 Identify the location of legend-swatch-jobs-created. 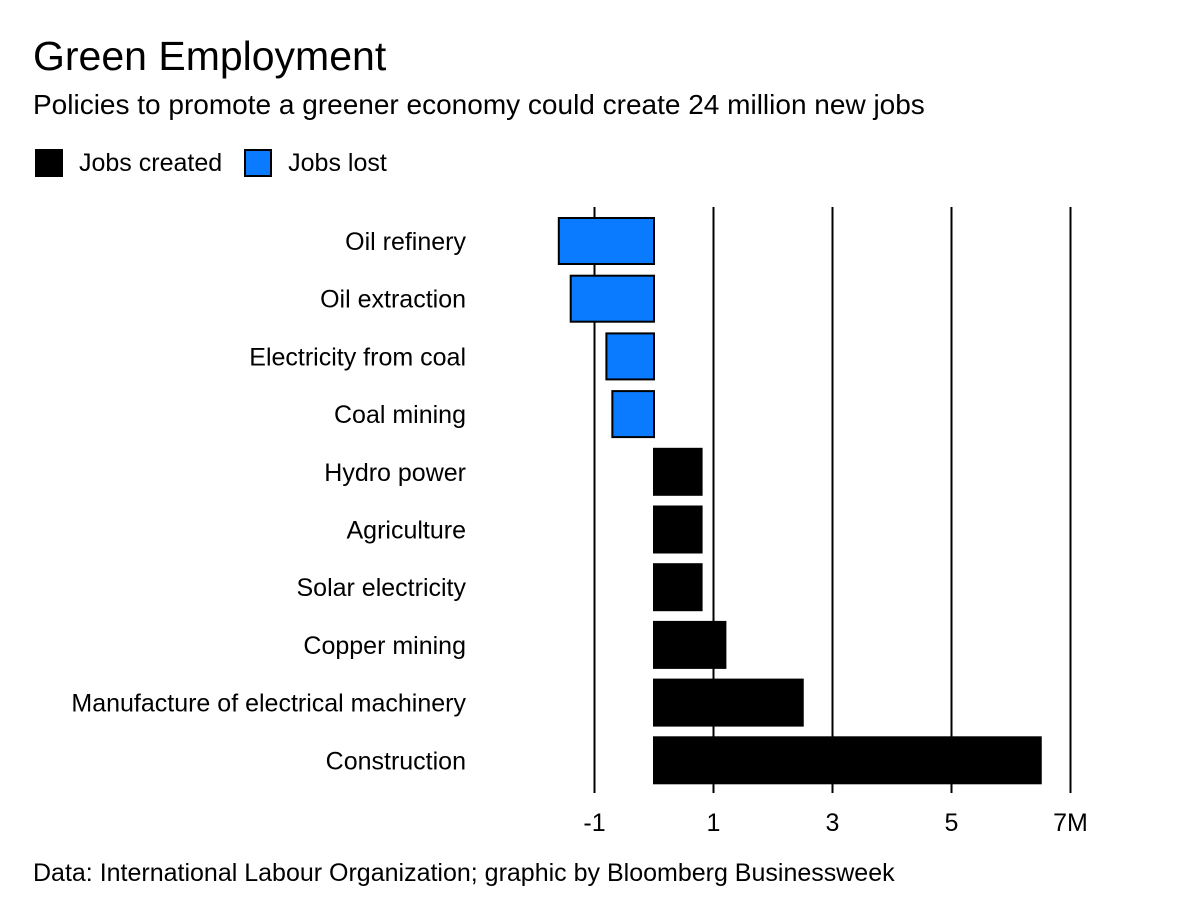
(49, 163).